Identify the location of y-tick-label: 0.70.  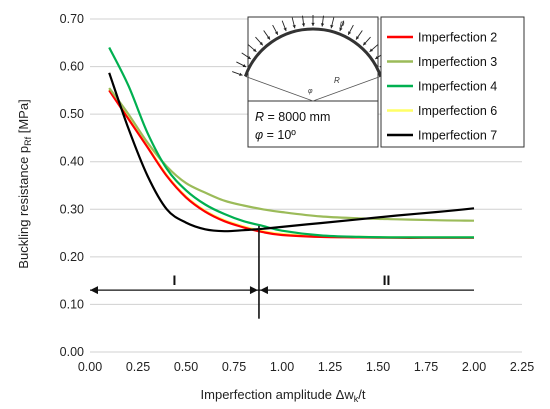
(72, 19).